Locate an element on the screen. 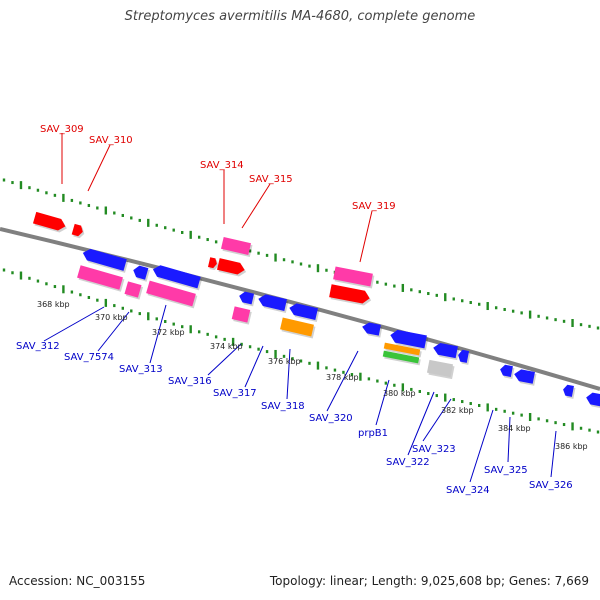  gene-label-sav-324: SAV_324 is located at coordinates (468, 490).